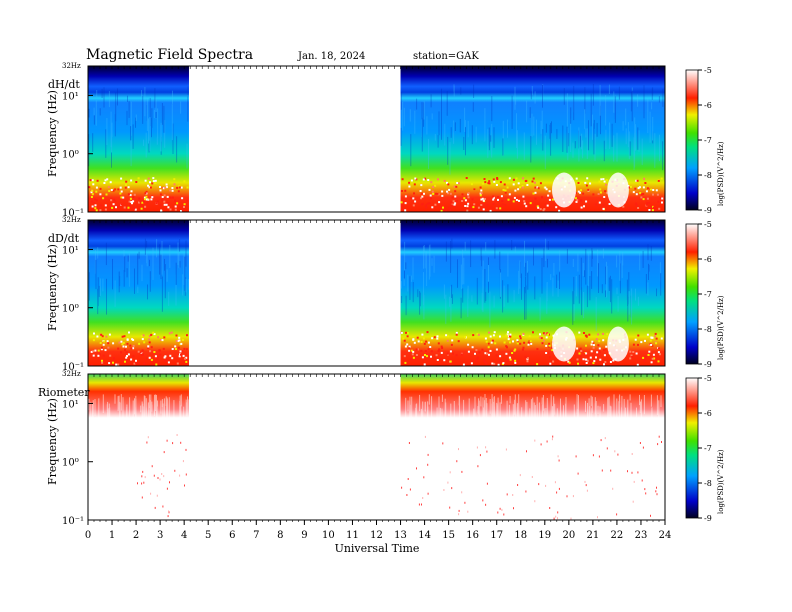 The image size is (792, 612). What do you see at coordinates (304, 535) in the screenshot?
I see `x-tick-label: 9` at bounding box center [304, 535].